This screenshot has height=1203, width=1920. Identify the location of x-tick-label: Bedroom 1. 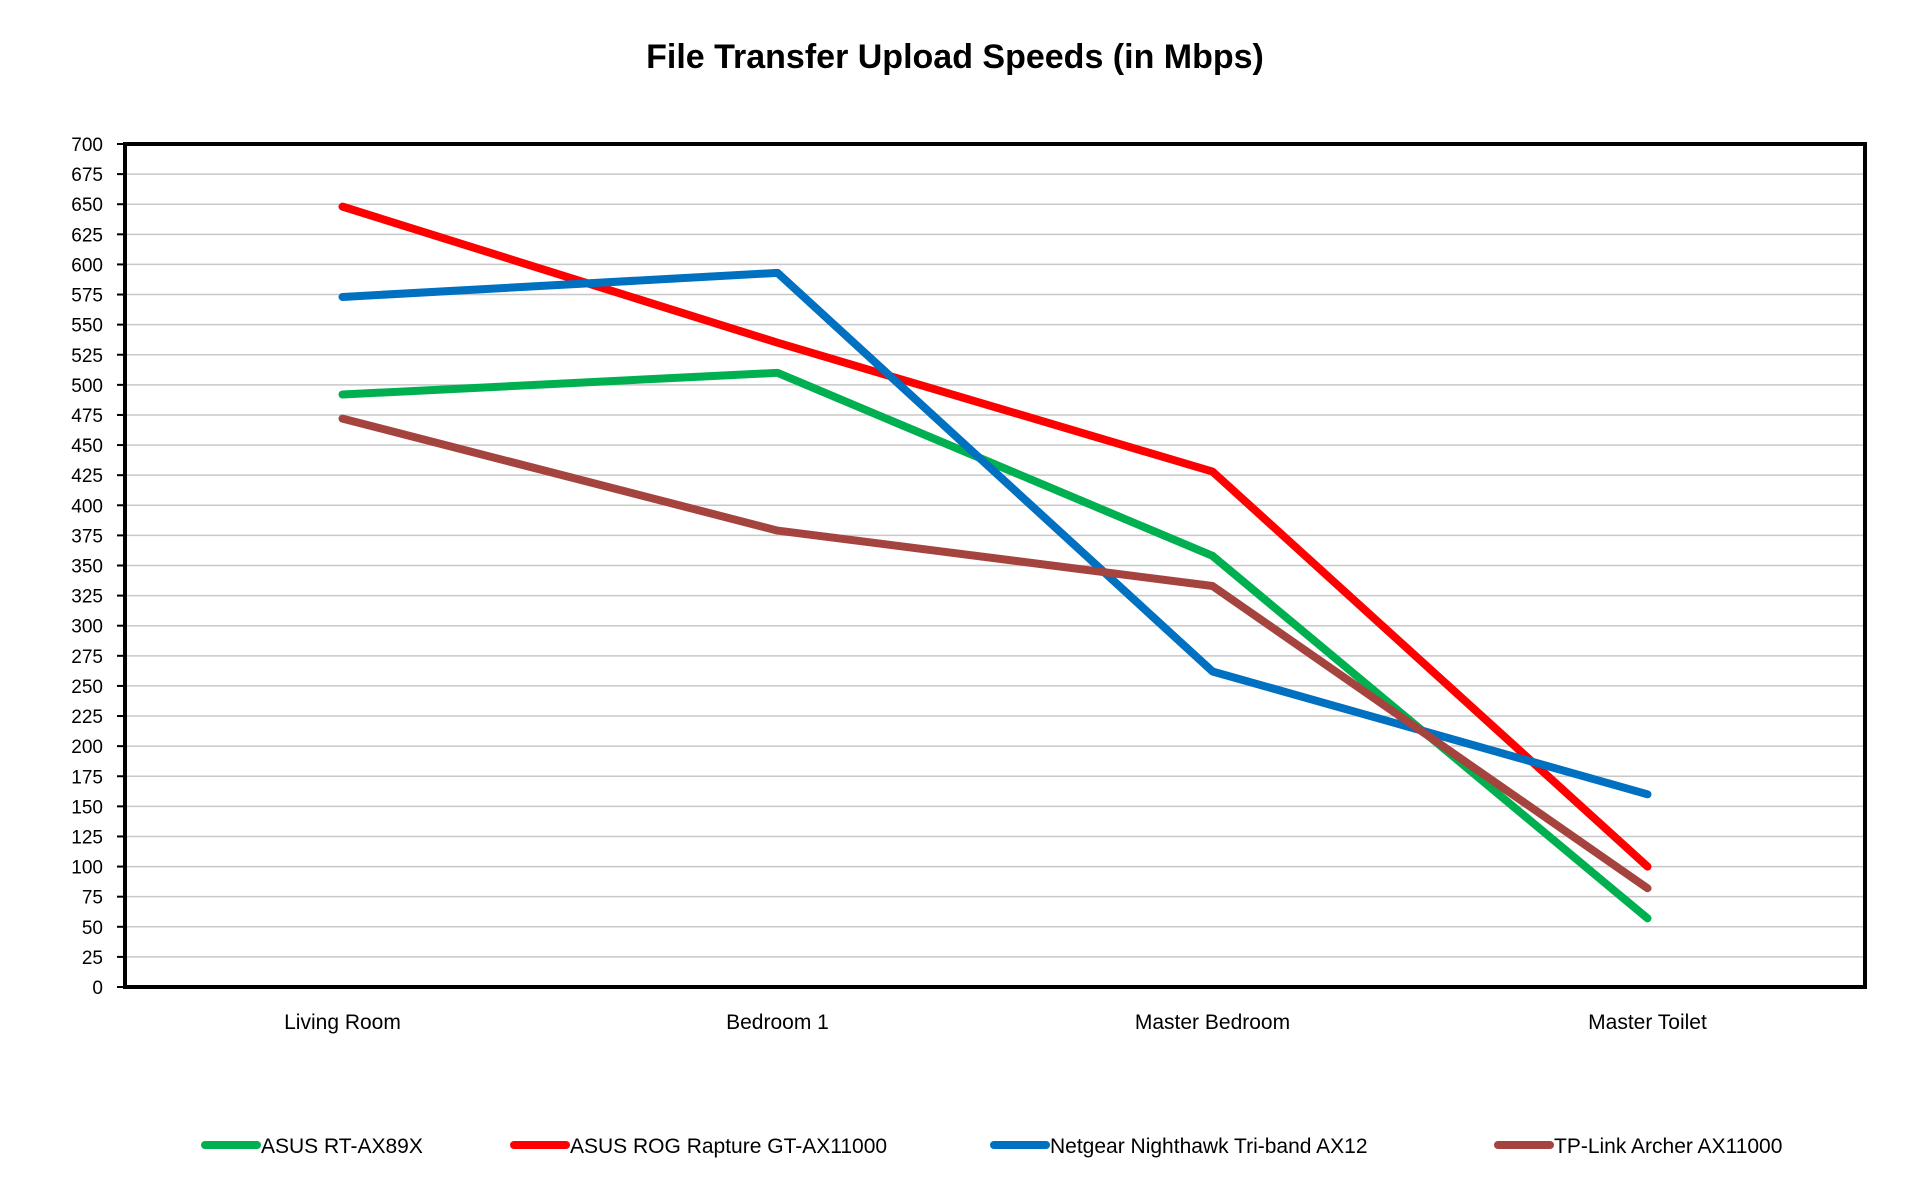
(777, 1022).